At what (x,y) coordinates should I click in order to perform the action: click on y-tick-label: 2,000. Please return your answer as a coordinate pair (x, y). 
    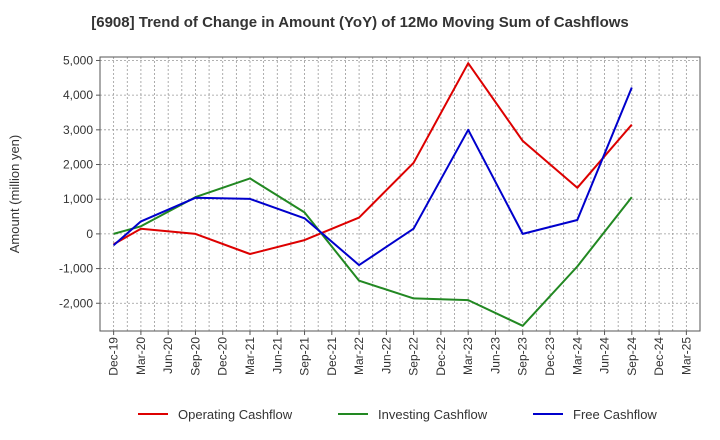
    Looking at the image, I should click on (78, 165).